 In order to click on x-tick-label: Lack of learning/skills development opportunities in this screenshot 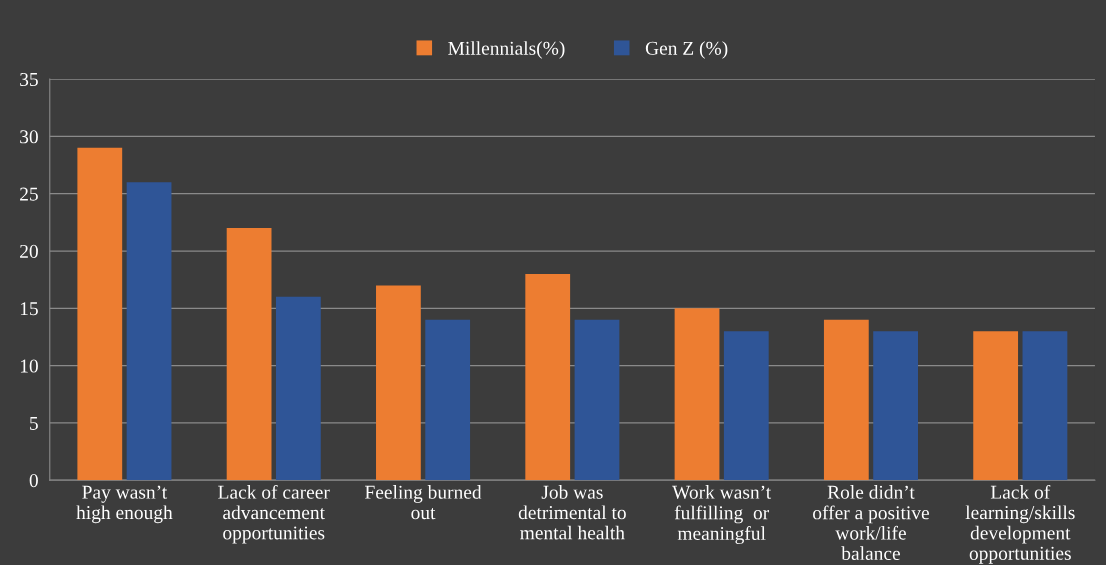, I will do `click(1020, 524)`.